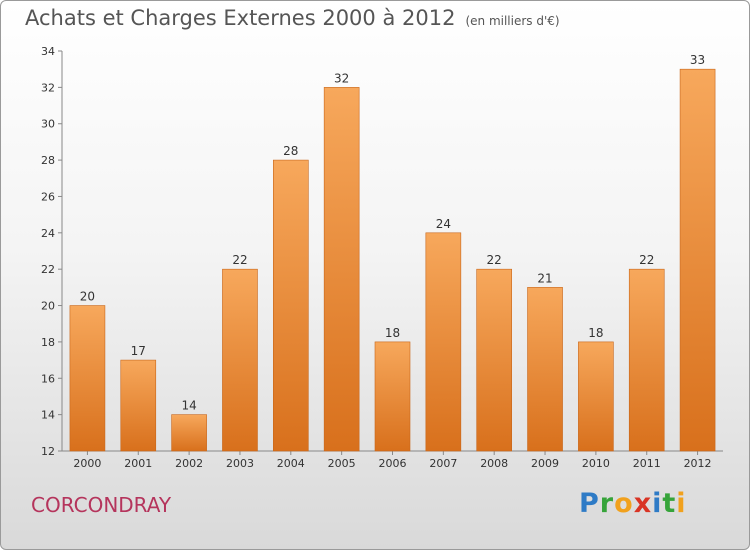  I want to click on bar-value-label: 28, so click(290, 151).